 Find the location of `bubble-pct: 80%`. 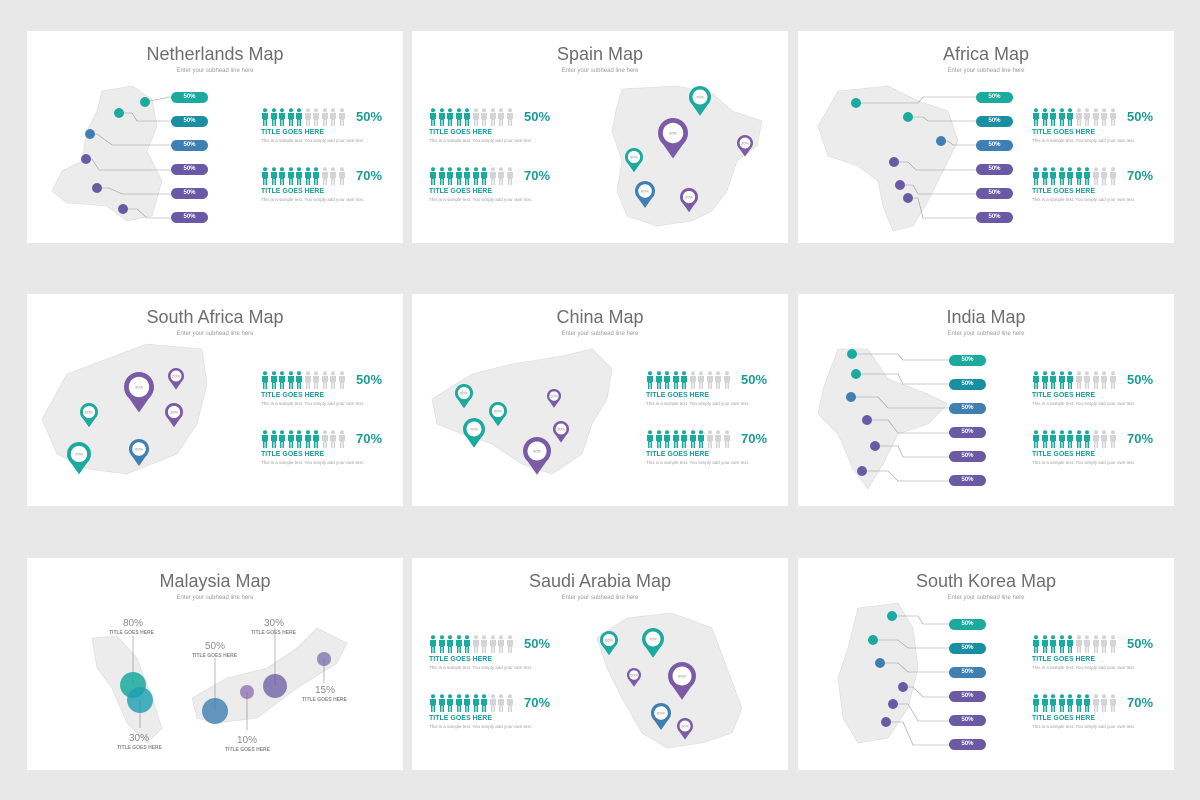

bubble-pct: 80% is located at coordinates (133, 623).